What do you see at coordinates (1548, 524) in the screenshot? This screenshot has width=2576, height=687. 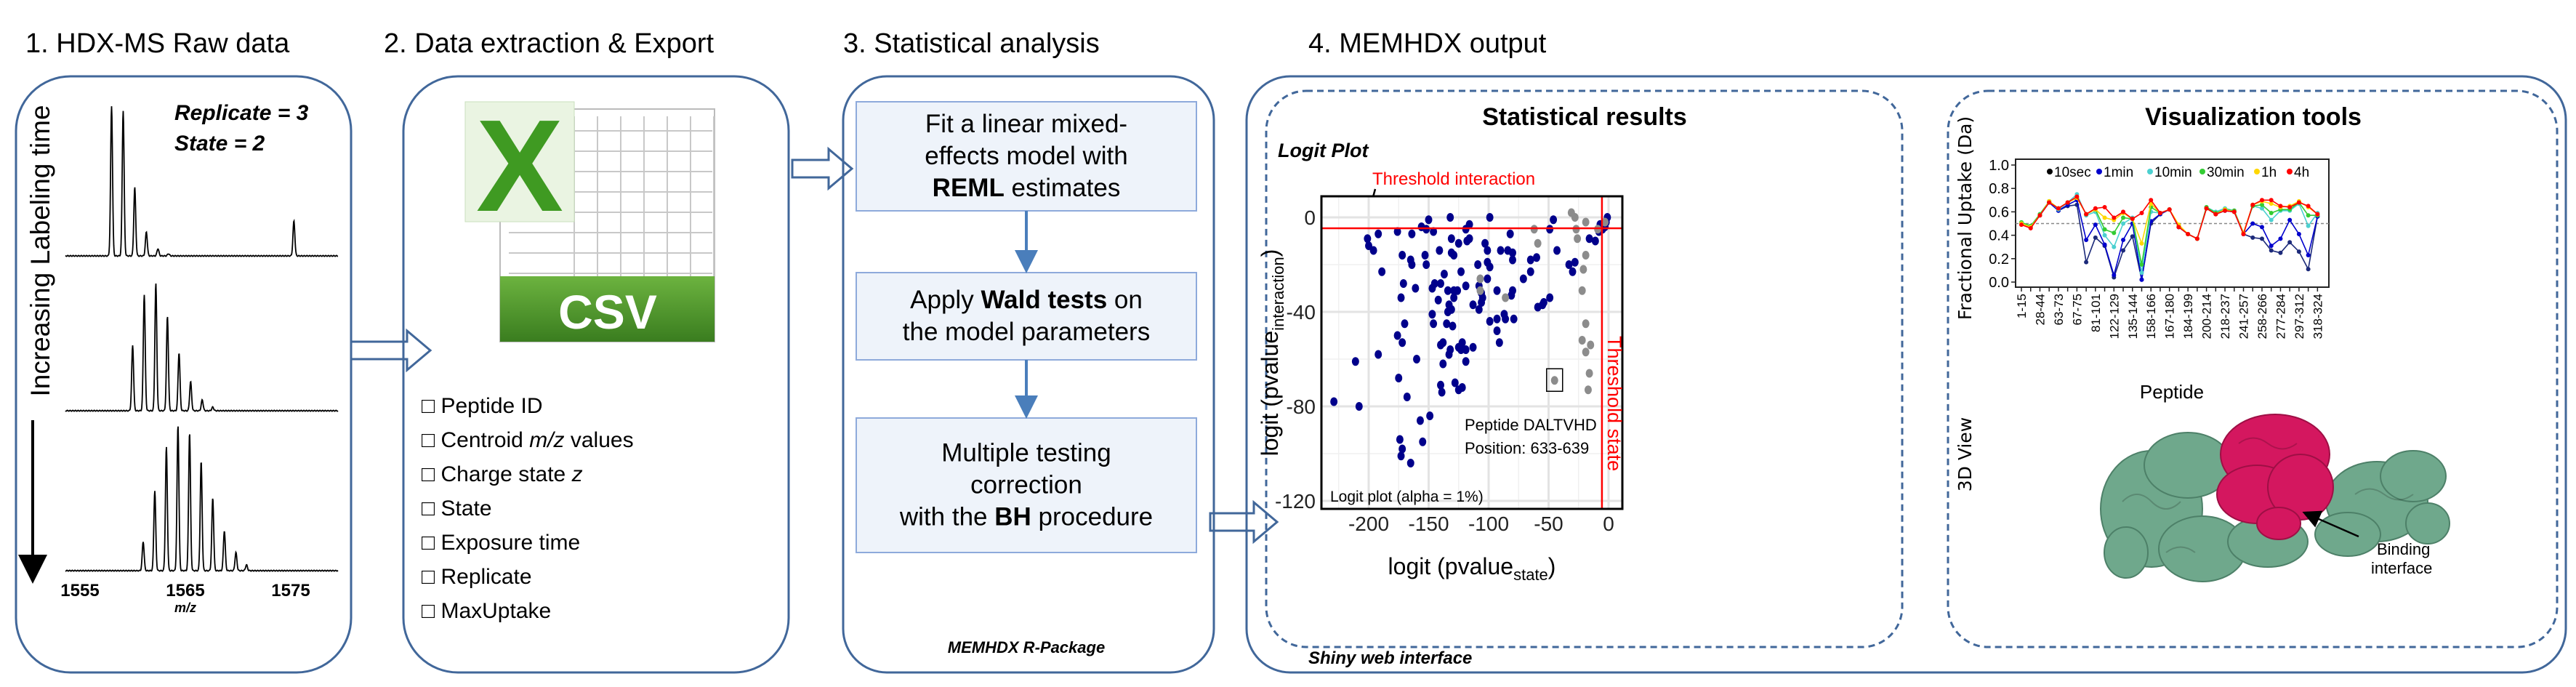 I see `x-tick-label: -50` at bounding box center [1548, 524].